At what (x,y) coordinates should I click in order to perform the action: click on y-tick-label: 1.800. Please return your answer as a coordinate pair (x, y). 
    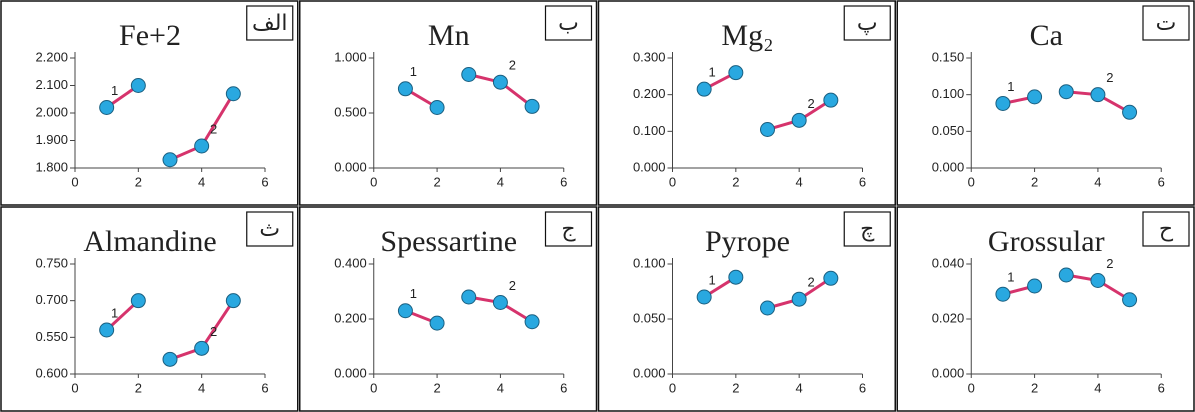
    Looking at the image, I should click on (51, 166).